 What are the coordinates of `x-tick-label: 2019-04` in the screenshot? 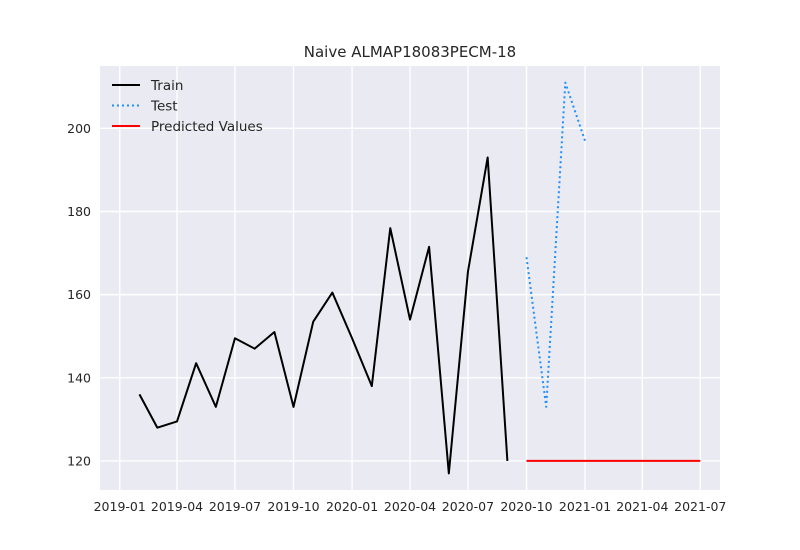 It's located at (177, 506).